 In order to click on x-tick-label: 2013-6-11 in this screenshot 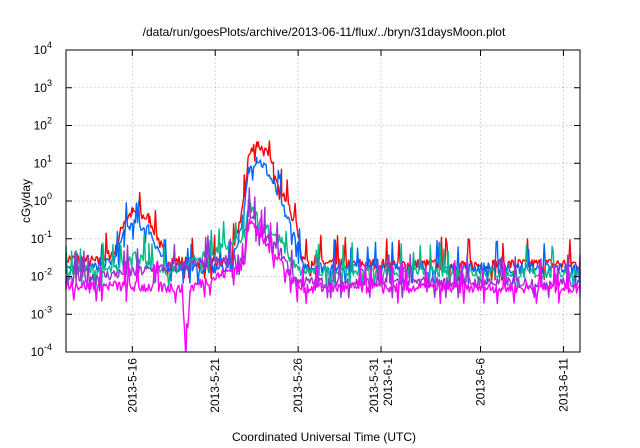, I will do `click(563, 385)`.